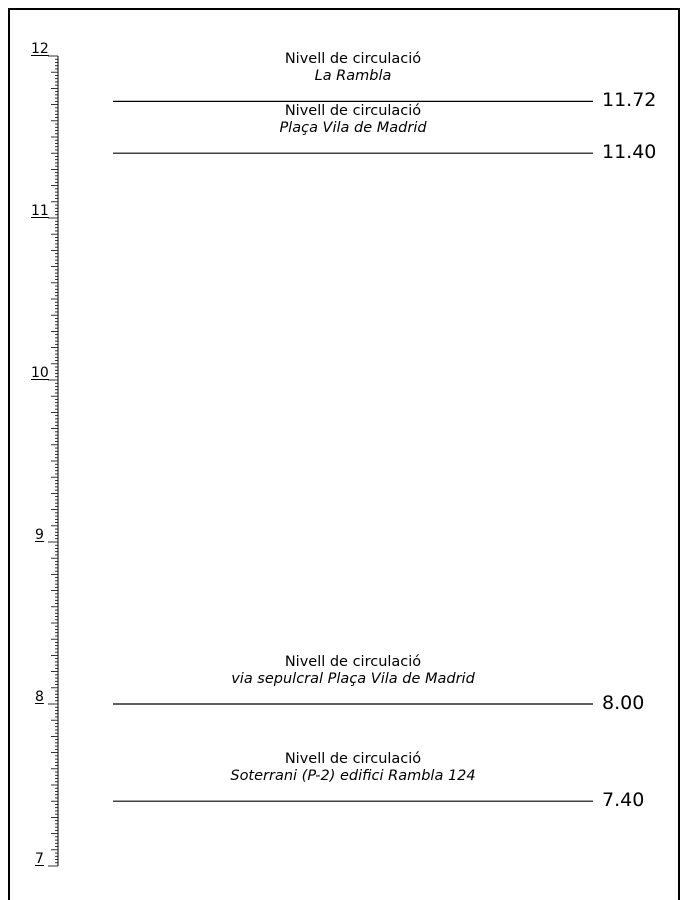 The image size is (682, 900). Describe the element at coordinates (40, 49) in the screenshot. I see `scale-label-12: 12` at that location.